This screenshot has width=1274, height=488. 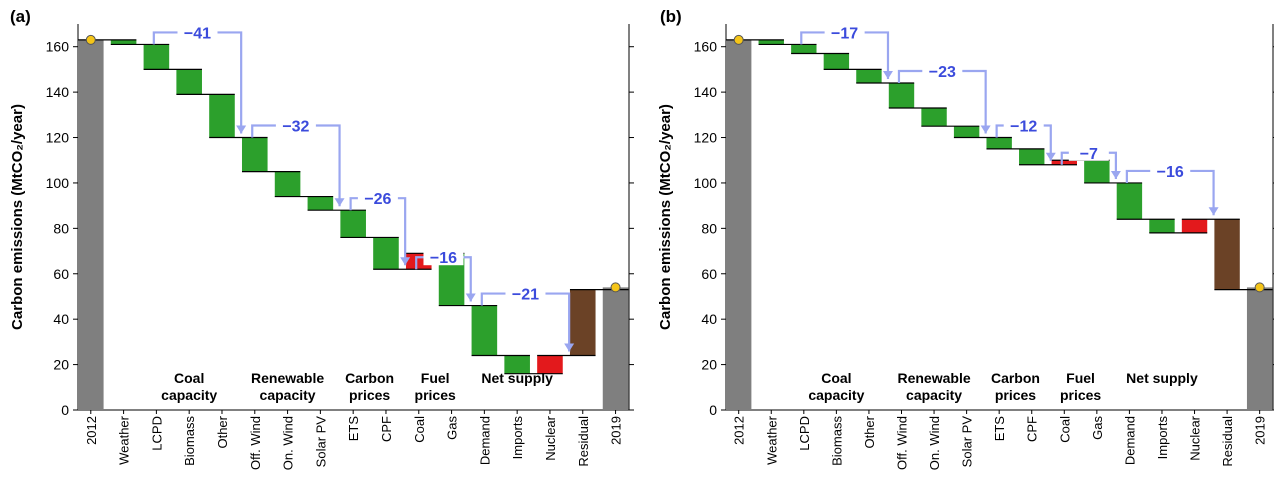 What do you see at coordinates (91, 225) in the screenshot?
I see `start-bar` at bounding box center [91, 225].